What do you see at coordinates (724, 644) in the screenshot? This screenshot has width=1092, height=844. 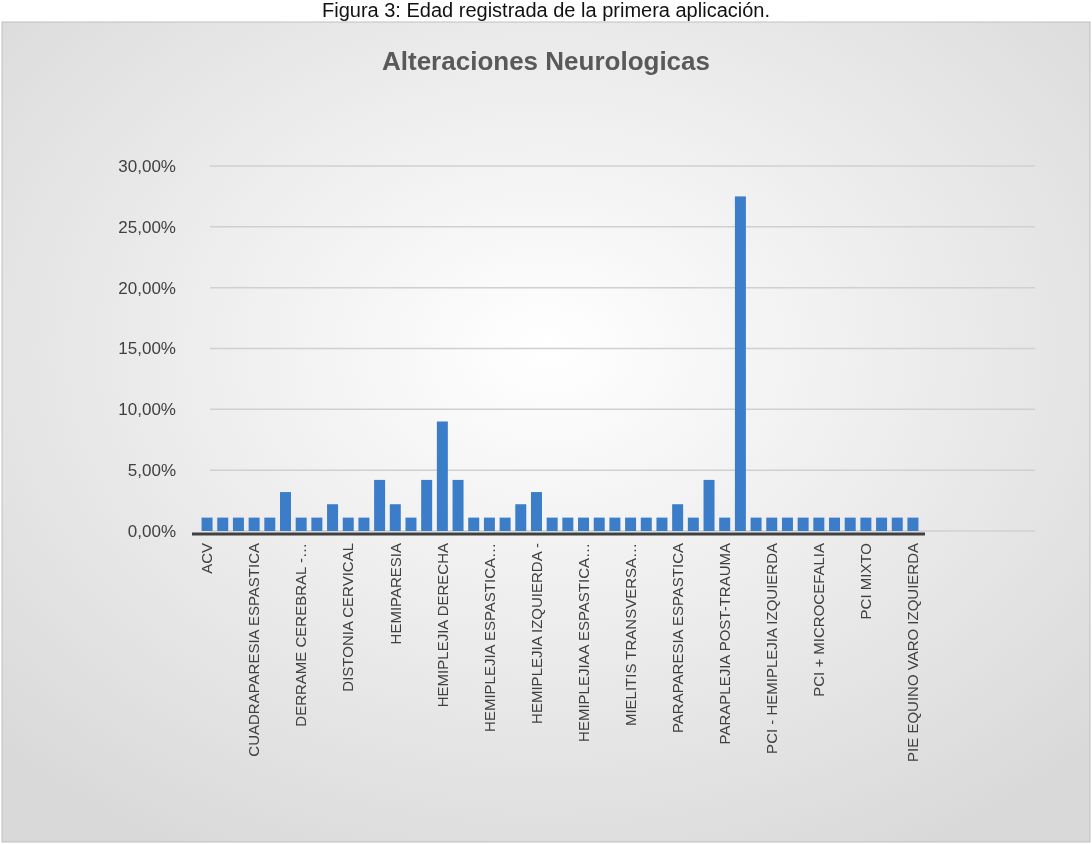 I see `x-tick-label: PARAPLEJIA POST-TRAUMA` at bounding box center [724, 644].